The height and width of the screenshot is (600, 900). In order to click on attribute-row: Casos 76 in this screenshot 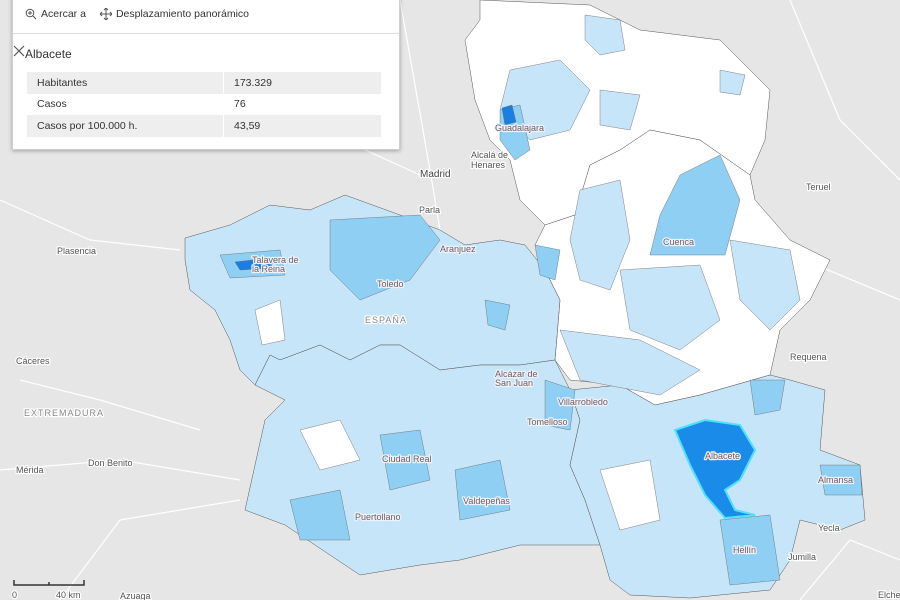, I will do `click(204, 104)`.